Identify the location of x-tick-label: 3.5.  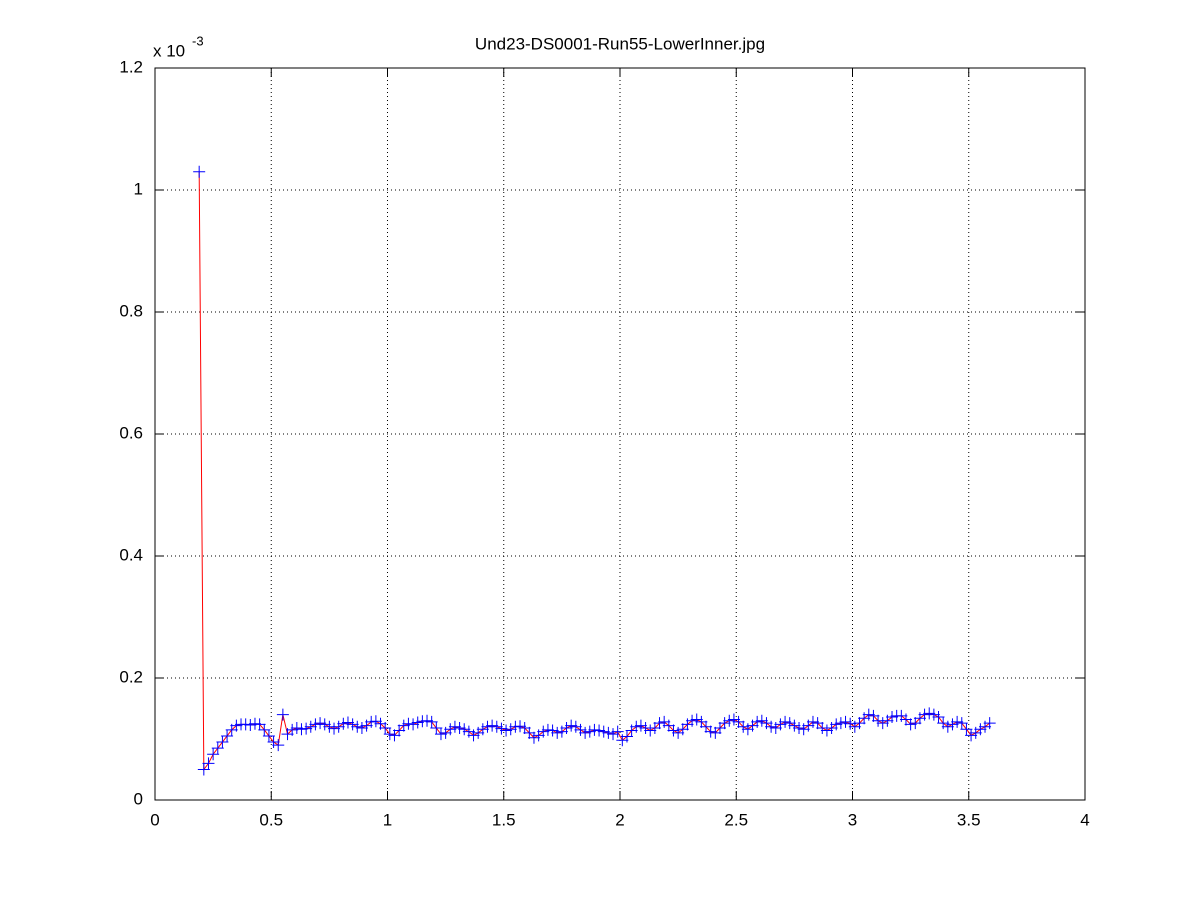
(969, 819).